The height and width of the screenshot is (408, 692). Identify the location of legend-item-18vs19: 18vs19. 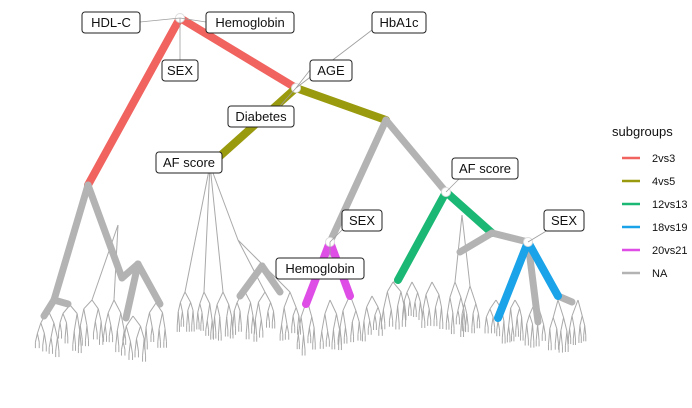
(654, 228).